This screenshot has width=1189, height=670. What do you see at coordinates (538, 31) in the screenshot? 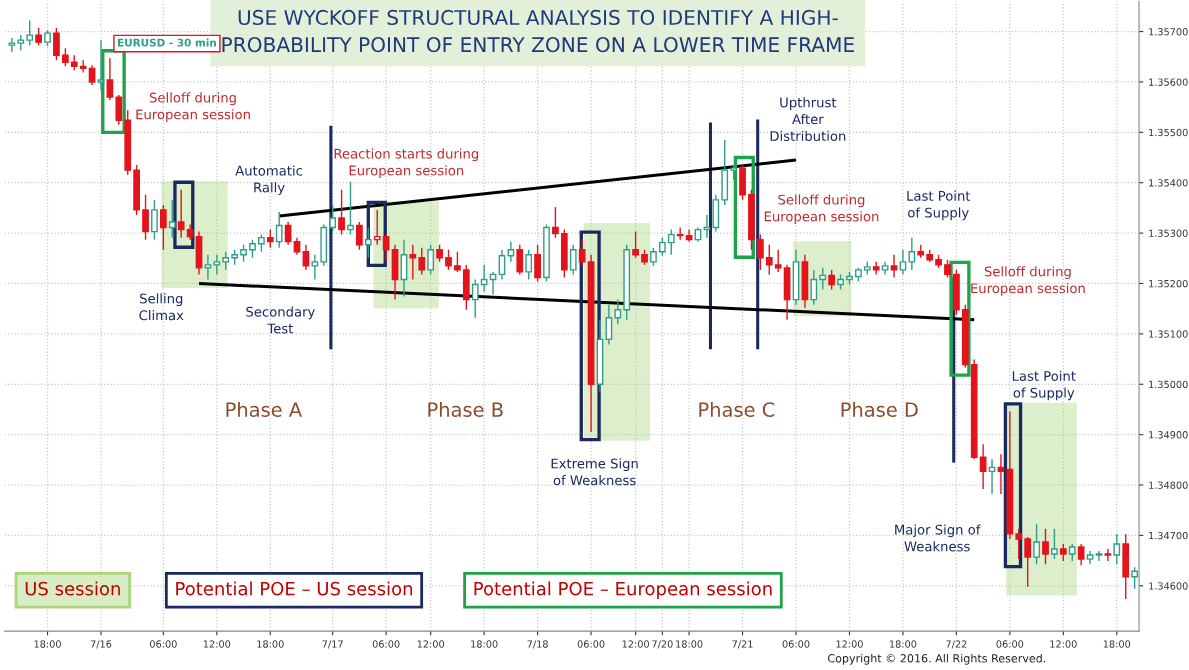
I see `text: USE WYCKOFF STRUCTURAL ANALYSIS TO IDENTIFY A HIGH- PROBABILITY POINT OF ENTRY ZONE ON A LOWER TIME FRAME` at bounding box center [538, 31].